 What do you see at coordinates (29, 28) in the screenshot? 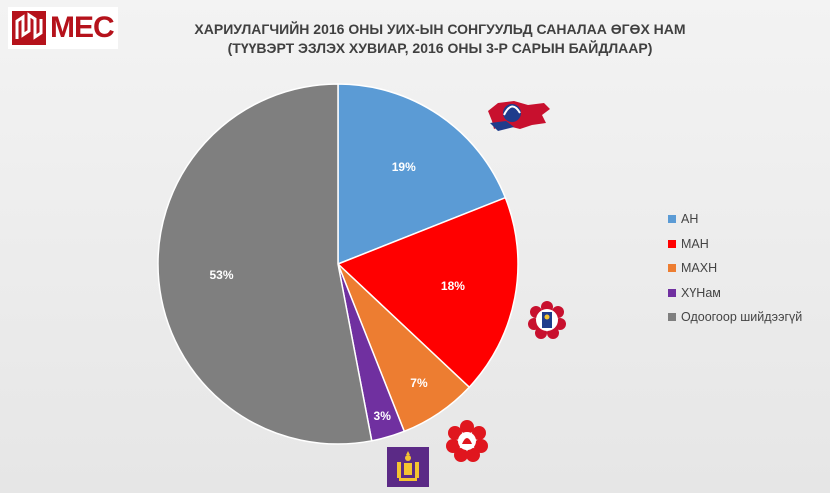
I see `mec-logo-icon` at bounding box center [29, 28].